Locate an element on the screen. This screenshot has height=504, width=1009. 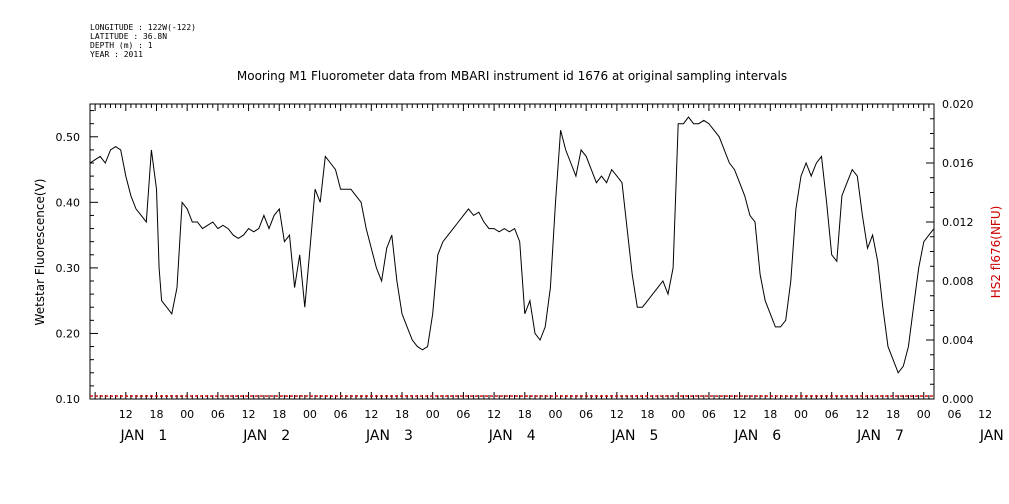
y-axis-right-title: HS2 fl676(NFU) is located at coordinates (996, 252).